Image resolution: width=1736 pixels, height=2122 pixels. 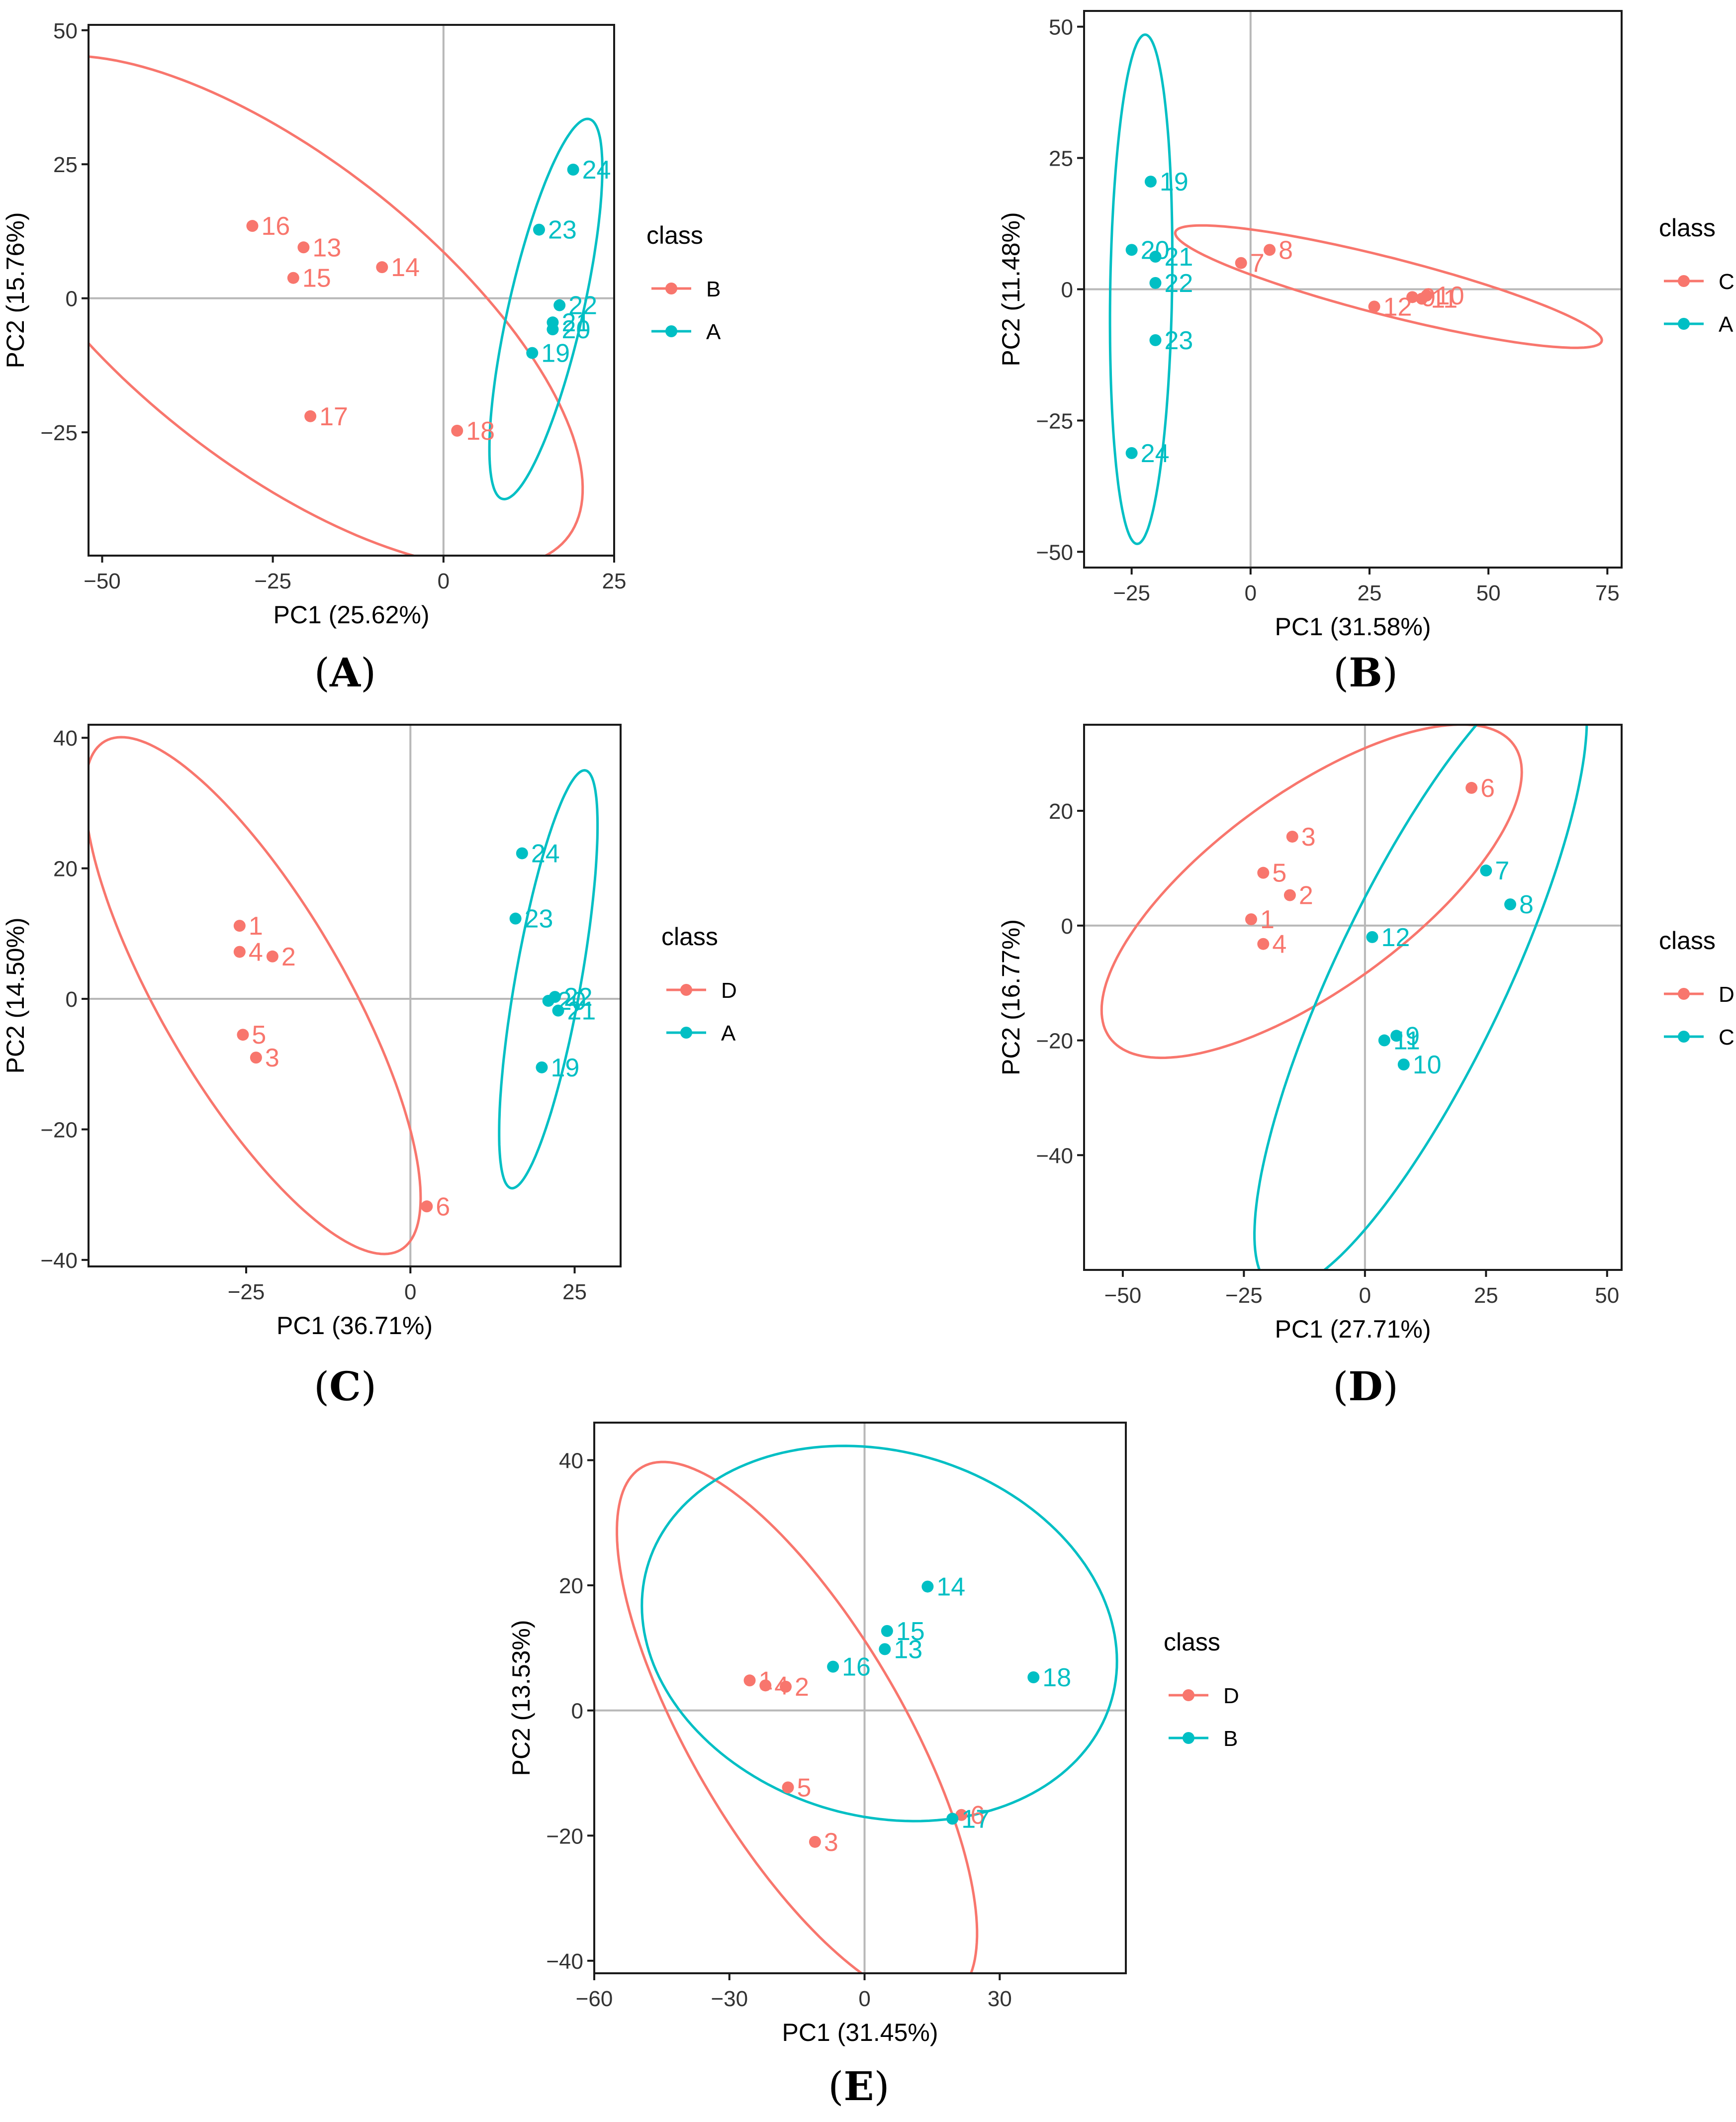 I want to click on point-label: 20, so click(x=576, y=329).